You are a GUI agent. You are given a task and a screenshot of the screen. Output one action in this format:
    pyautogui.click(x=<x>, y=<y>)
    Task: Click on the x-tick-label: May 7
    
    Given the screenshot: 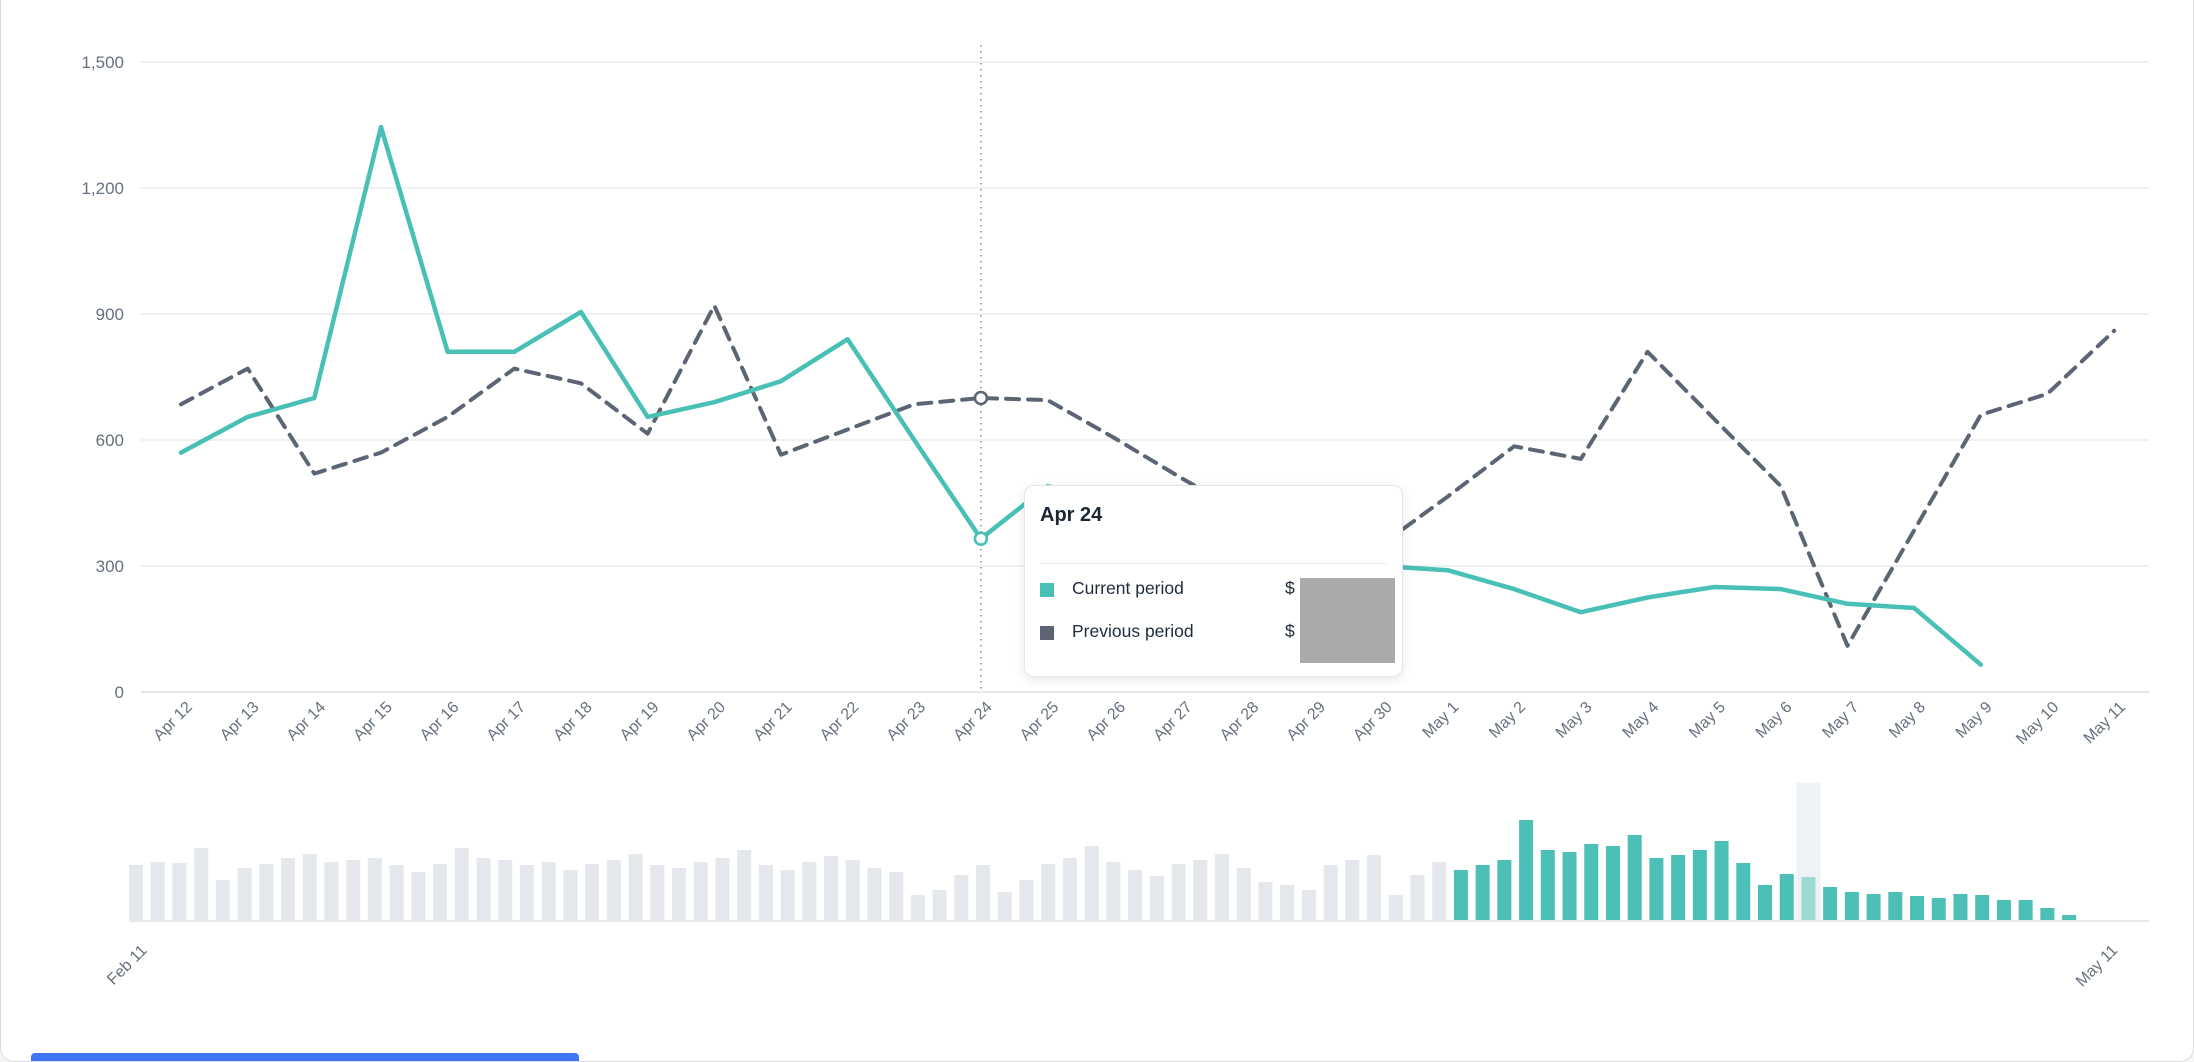 What is the action you would take?
    pyautogui.click(x=1840, y=720)
    